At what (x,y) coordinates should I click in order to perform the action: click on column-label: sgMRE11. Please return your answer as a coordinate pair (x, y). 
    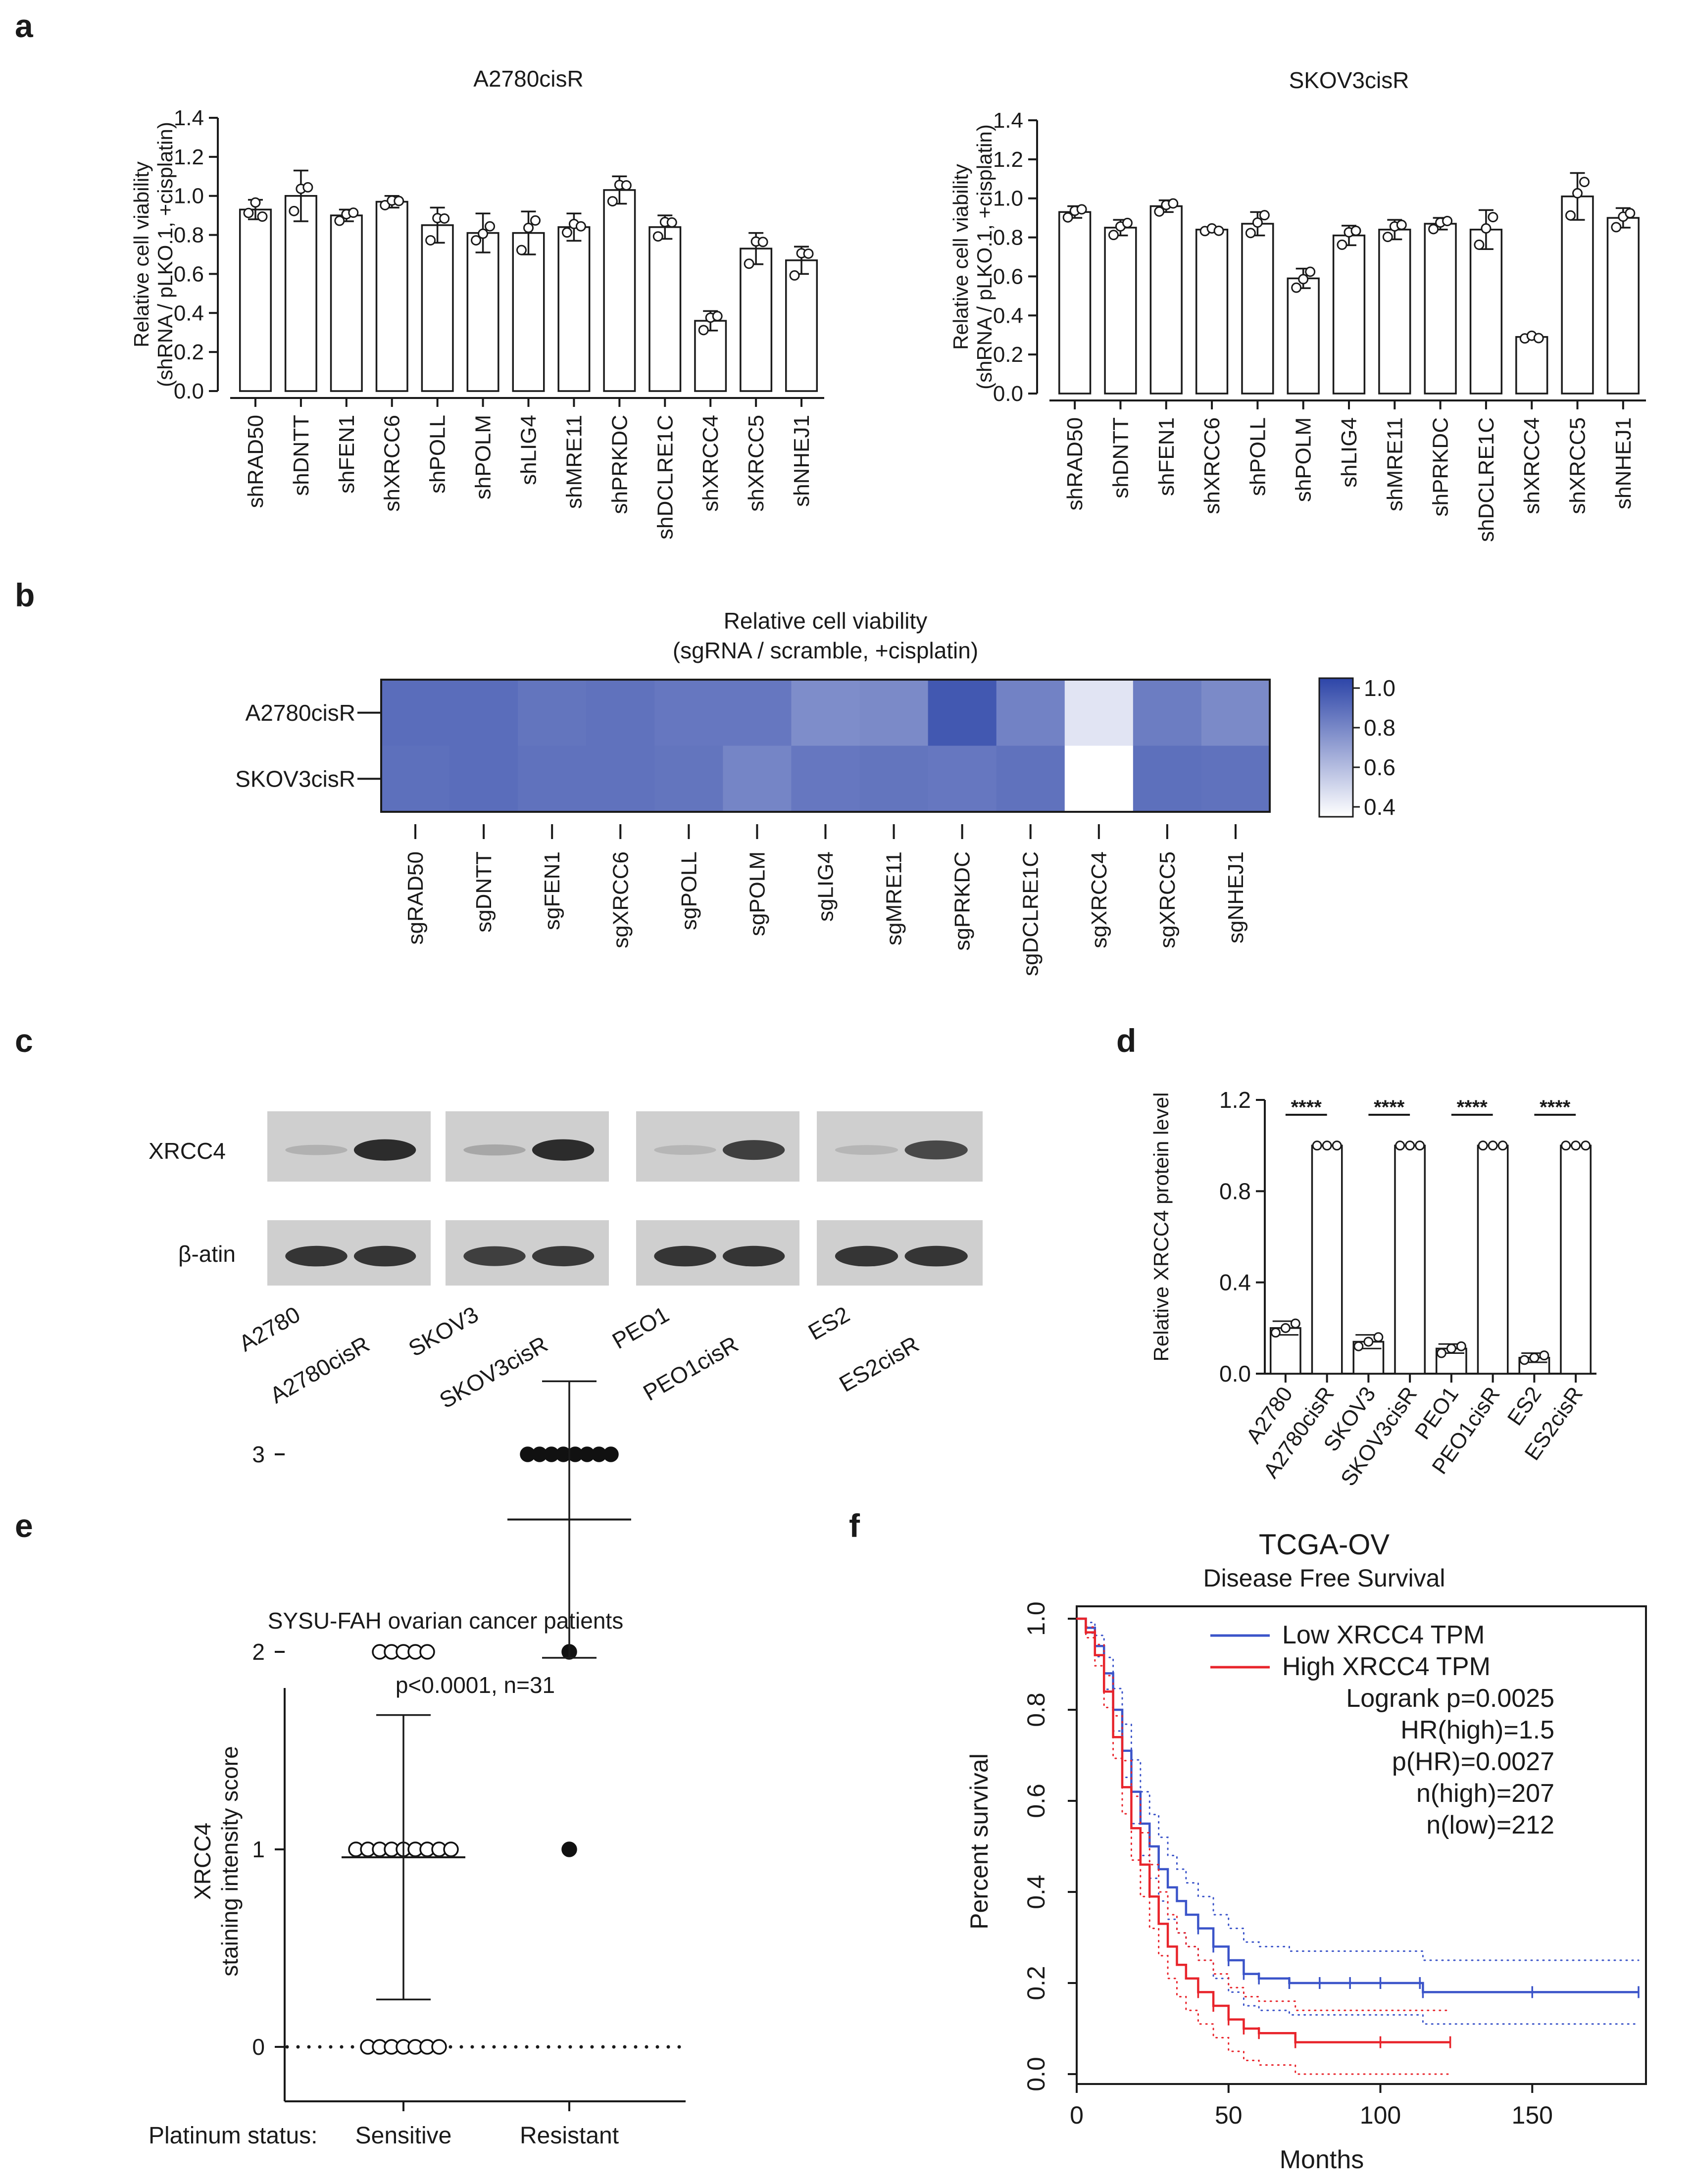
    Looking at the image, I should click on (894, 898).